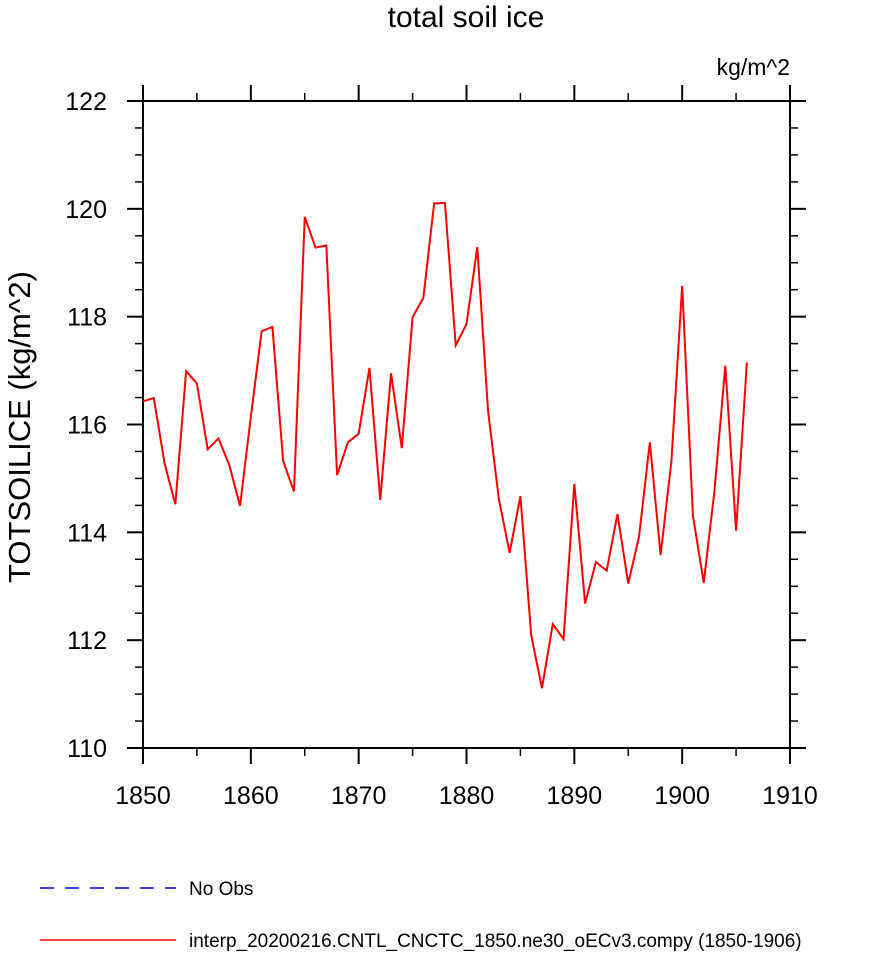  I want to click on x-tick-label: 1910, so click(790, 796).